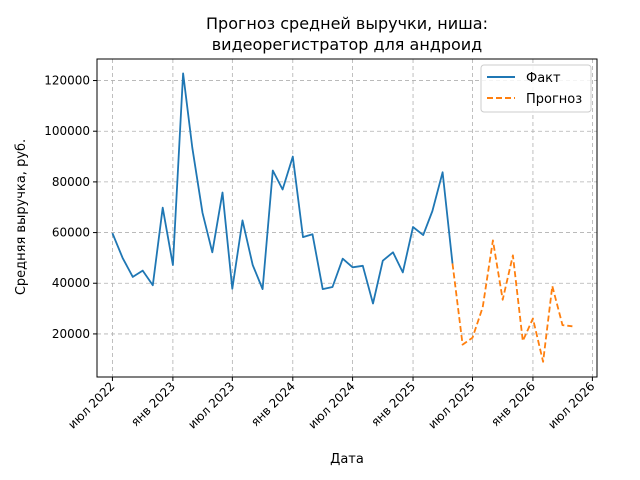 Image resolution: width=640 pixels, height=480 pixels. Describe the element at coordinates (393, 404) in the screenshot. I see `x-tick-label: янв 2025` at that location.